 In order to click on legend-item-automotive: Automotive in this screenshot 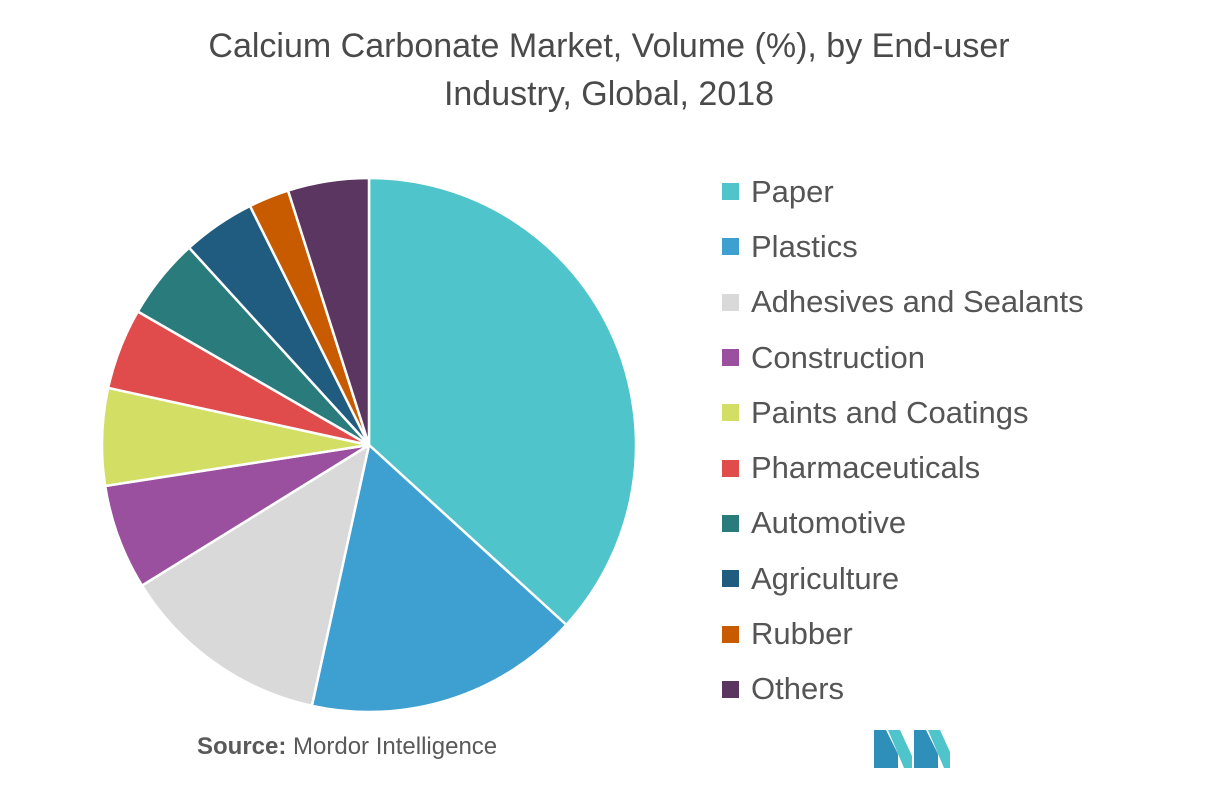, I will do `click(903, 523)`.